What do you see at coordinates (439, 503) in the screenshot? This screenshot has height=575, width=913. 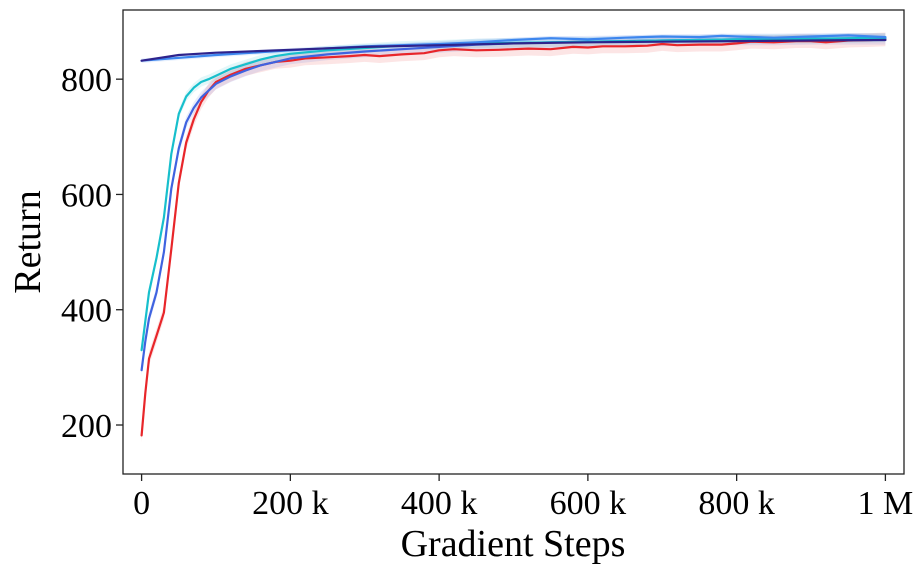 I see `x-tick-label: 400 k` at bounding box center [439, 503].